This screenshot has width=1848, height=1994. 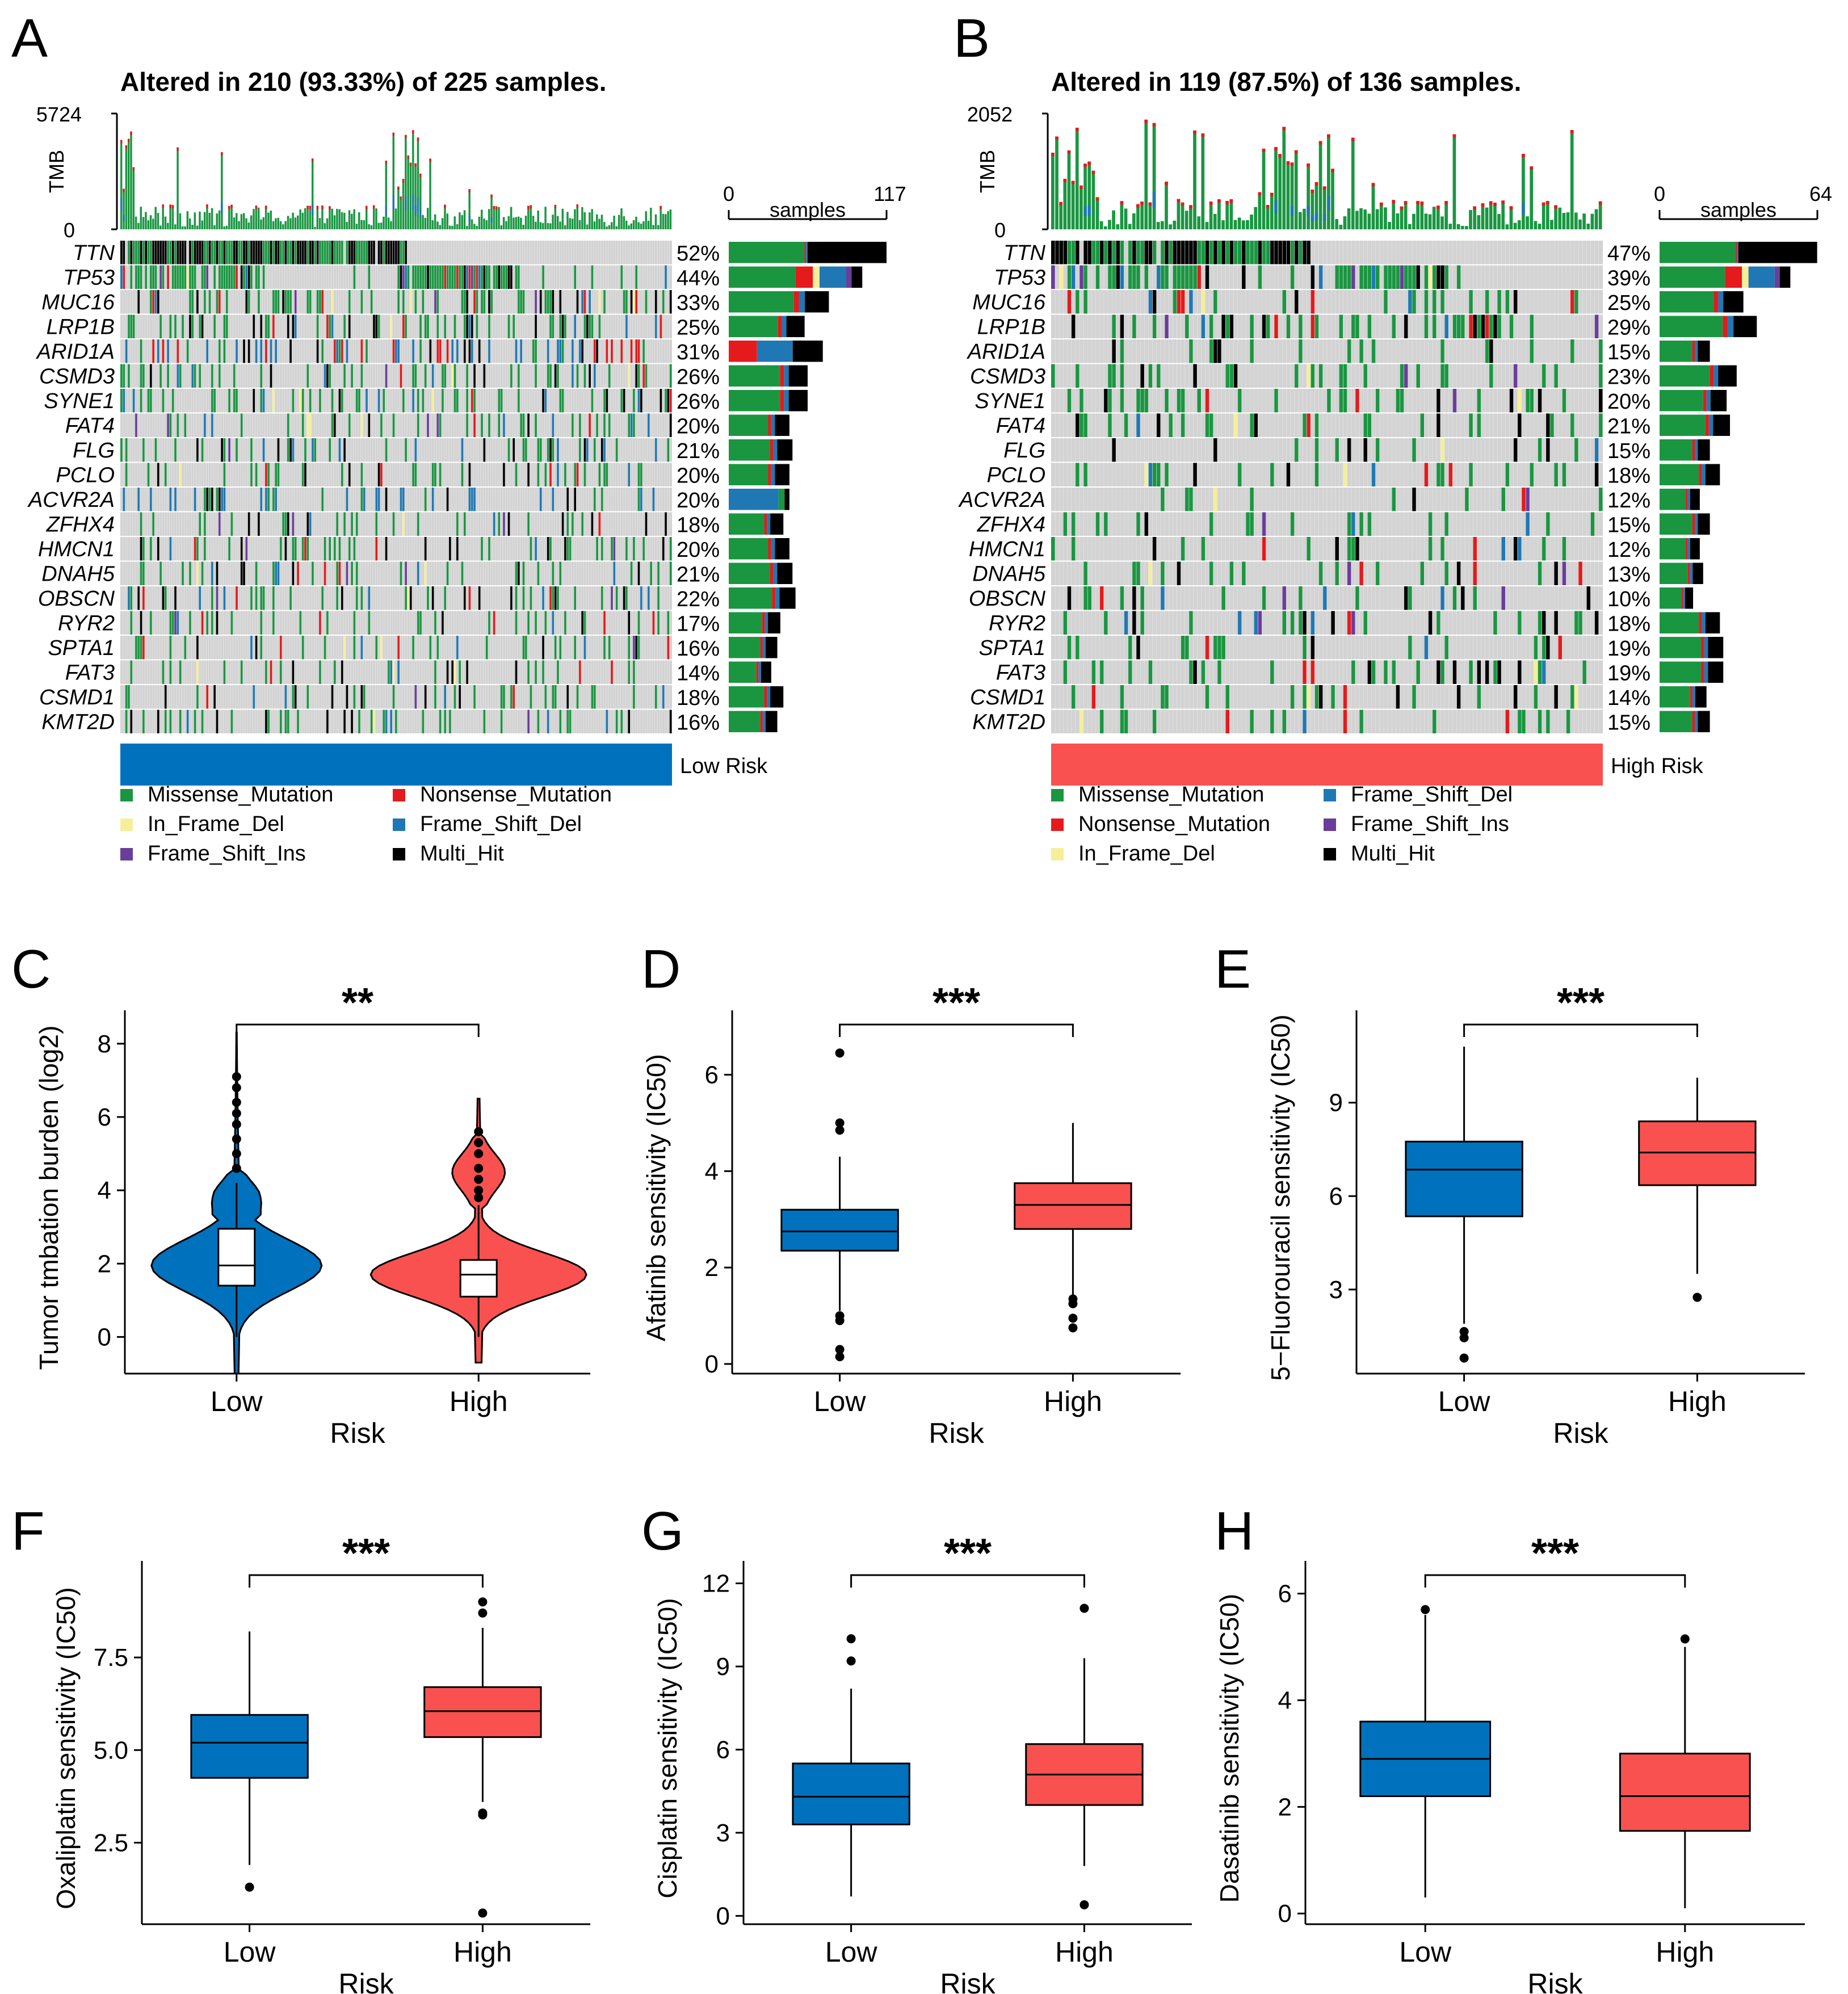 What do you see at coordinates (216, 824) in the screenshot?
I see `legend-label: In_Frame_Del` at bounding box center [216, 824].